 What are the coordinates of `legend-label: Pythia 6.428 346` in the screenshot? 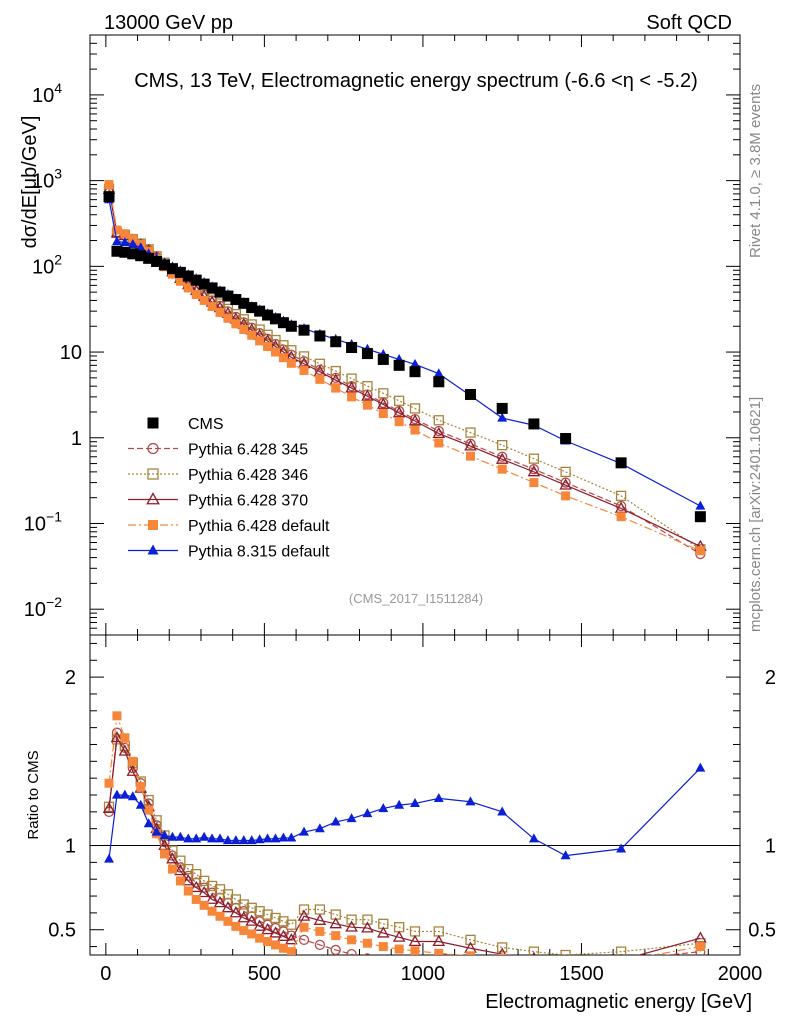 It's located at (248, 475).